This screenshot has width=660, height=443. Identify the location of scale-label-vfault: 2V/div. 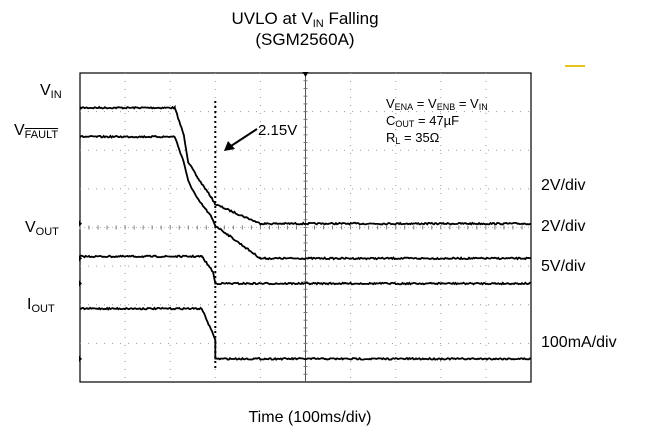
(563, 226).